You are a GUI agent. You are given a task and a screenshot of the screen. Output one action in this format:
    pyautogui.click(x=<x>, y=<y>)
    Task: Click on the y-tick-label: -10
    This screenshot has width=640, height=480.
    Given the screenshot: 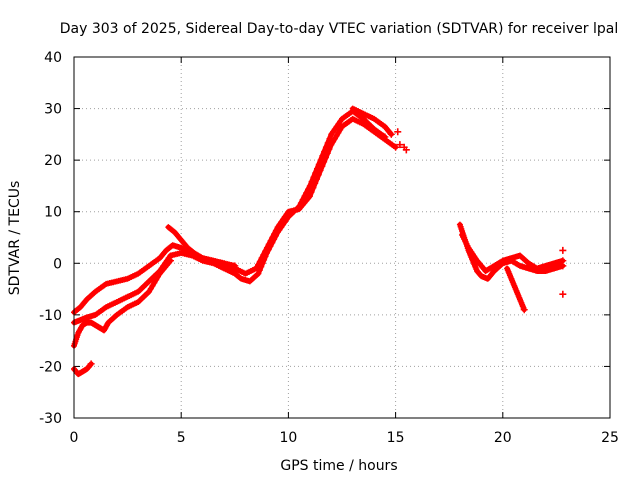 What is the action you would take?
    pyautogui.click(x=50, y=316)
    